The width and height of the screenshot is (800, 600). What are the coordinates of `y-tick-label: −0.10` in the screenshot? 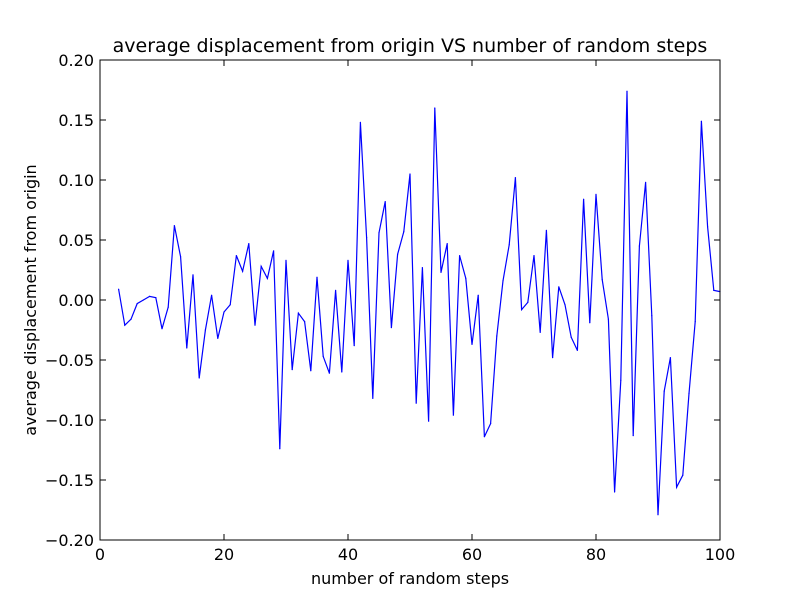 It's located at (69, 420).